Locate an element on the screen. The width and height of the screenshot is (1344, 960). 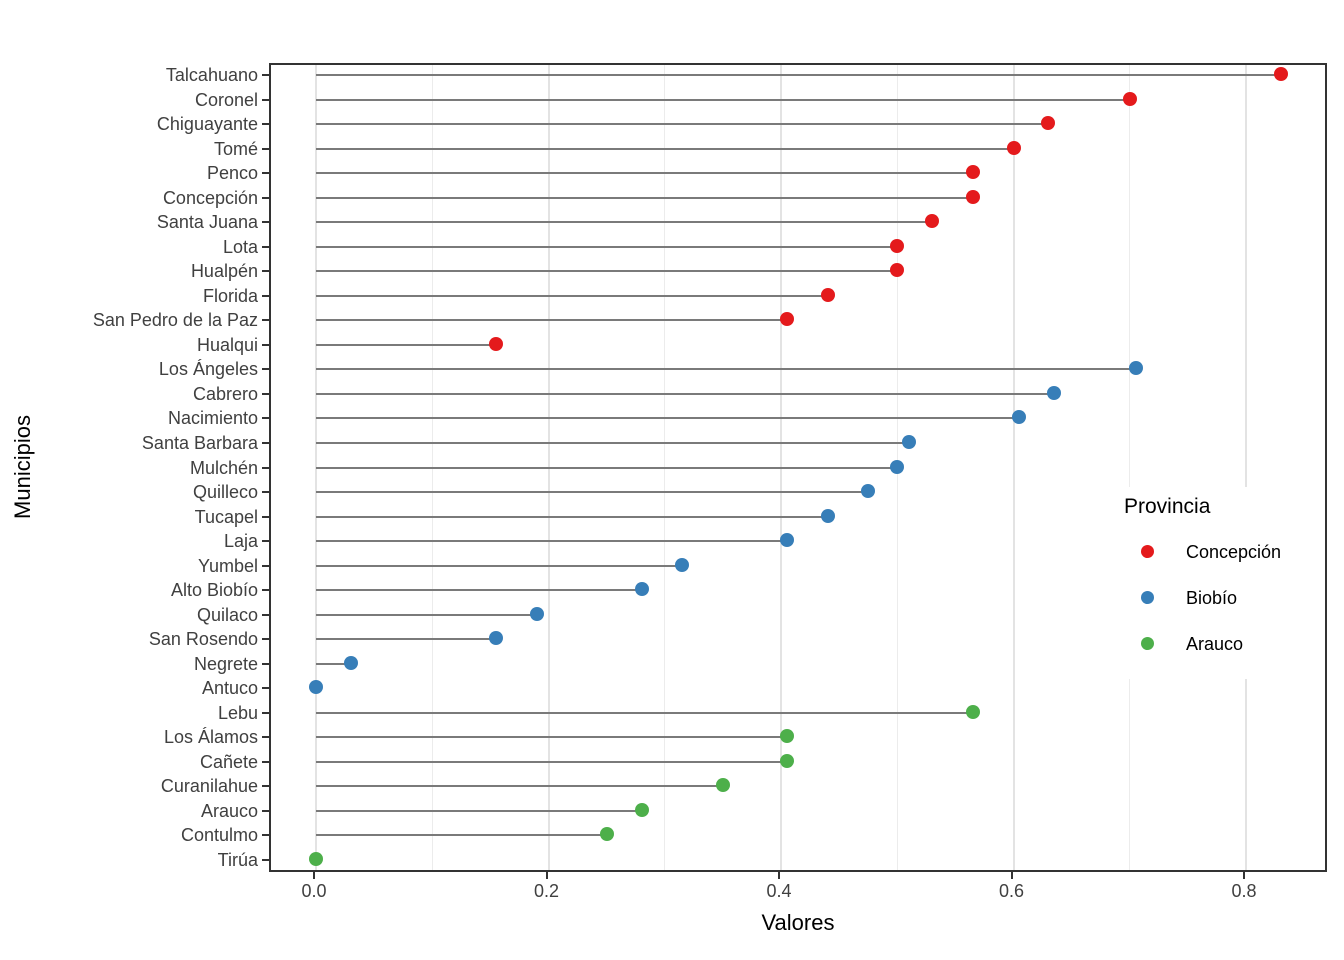
x-tick-label: 0.2 is located at coordinates (546, 891).